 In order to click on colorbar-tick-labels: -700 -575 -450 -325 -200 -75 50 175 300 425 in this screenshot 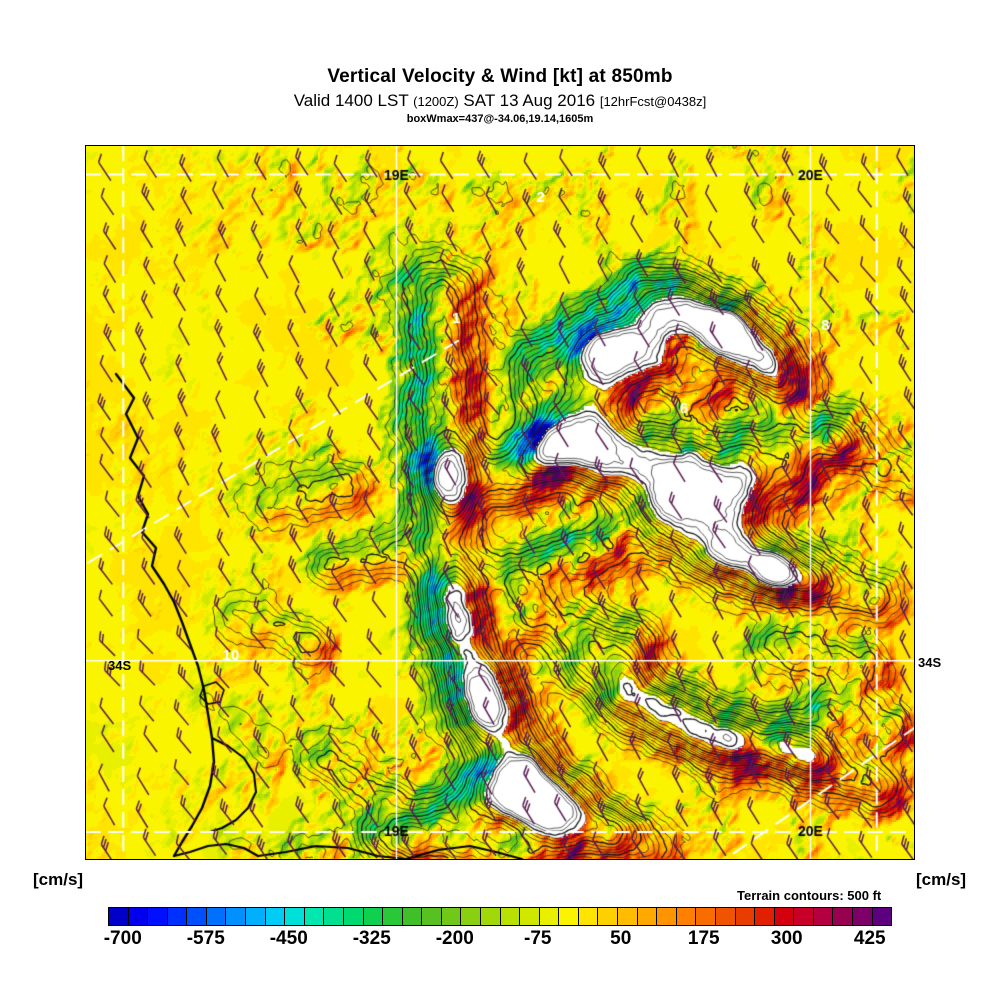, I will do `click(500, 941)`.